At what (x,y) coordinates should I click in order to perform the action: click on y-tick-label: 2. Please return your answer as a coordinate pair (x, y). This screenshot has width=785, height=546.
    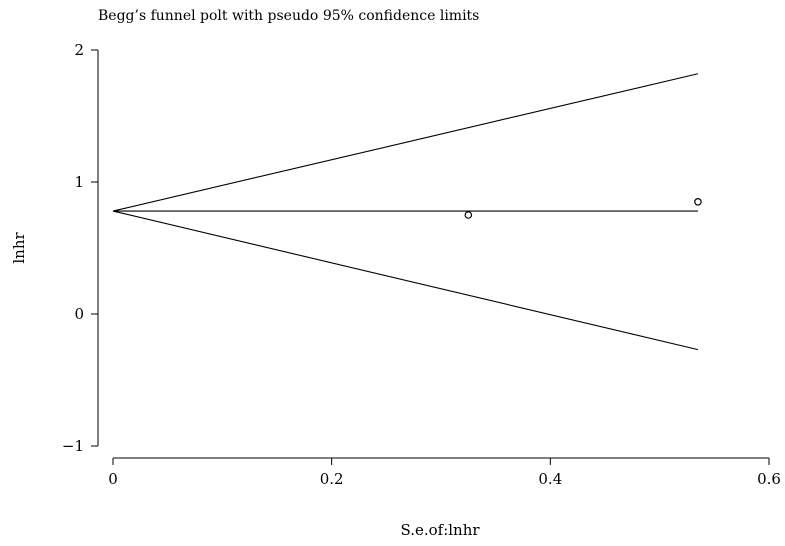
    Looking at the image, I should click on (79, 50).